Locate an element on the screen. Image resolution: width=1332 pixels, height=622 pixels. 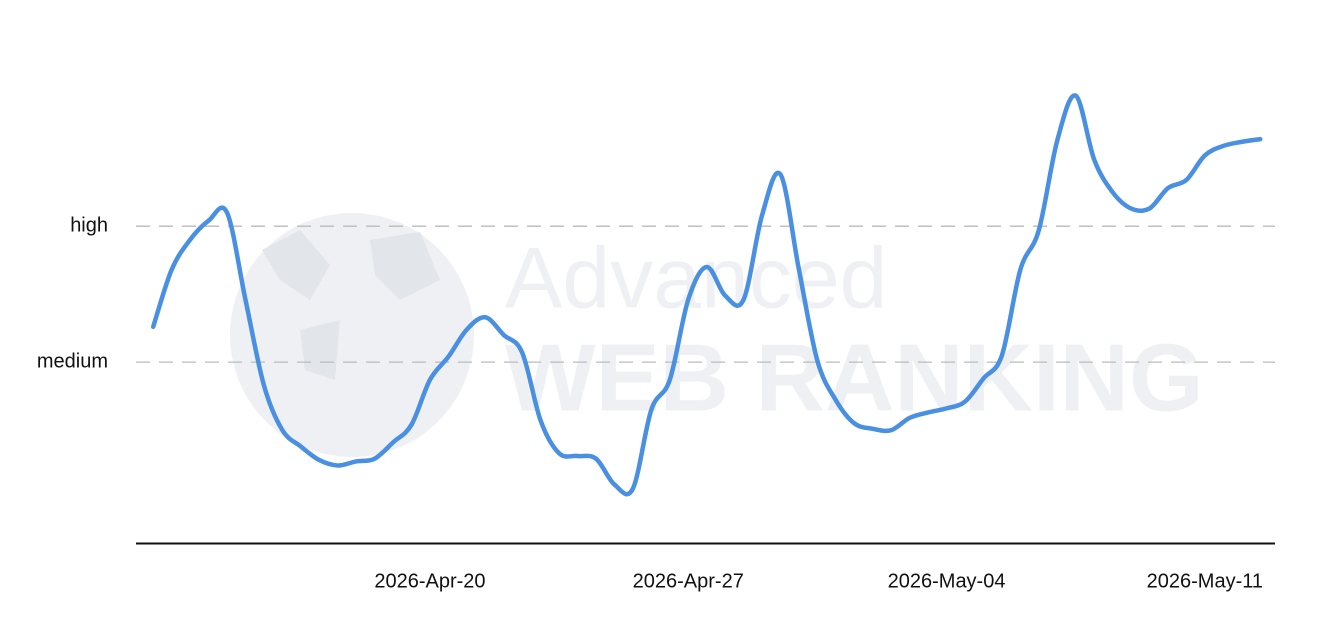
x-tick-label: 2026-Apr-20 is located at coordinates (429, 581).